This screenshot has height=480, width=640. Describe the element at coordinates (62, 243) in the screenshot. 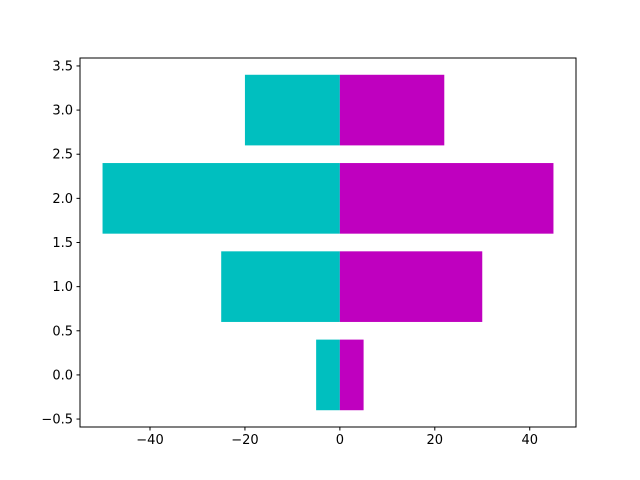

I see `y-tick-label: 1.5` at that location.